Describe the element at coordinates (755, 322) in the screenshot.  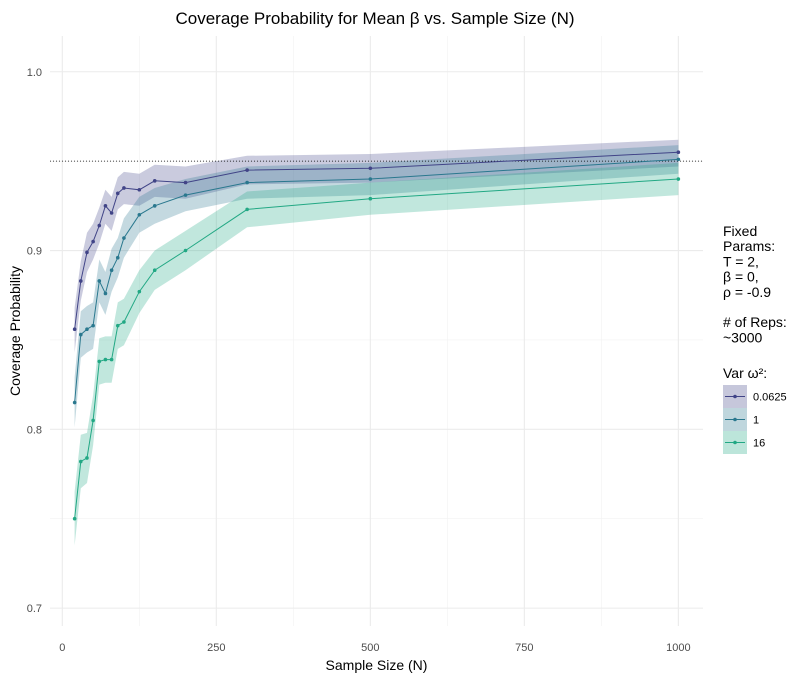
I see `legend-note-line: # of Reps:` at that location.